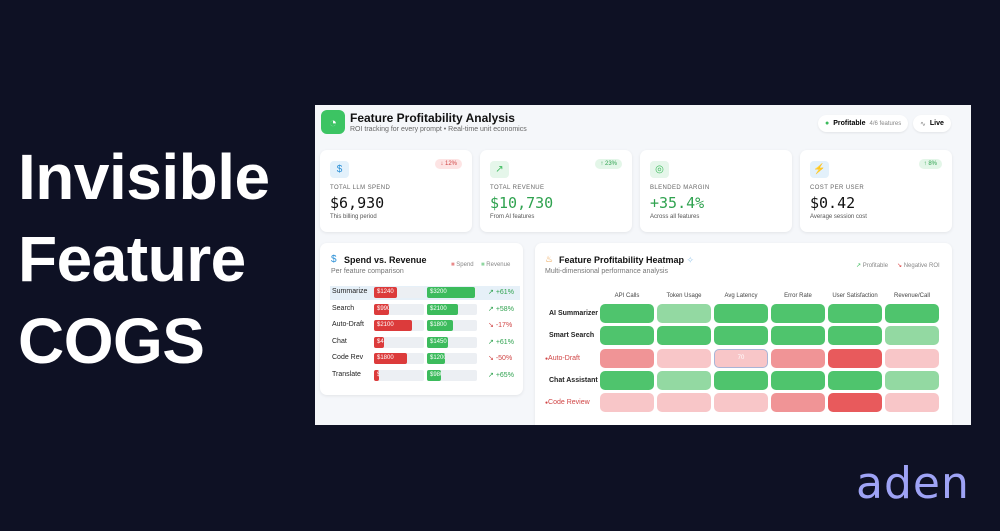  Describe the element at coordinates (381, 309) in the screenshot. I see `spend-bar: $990` at that location.